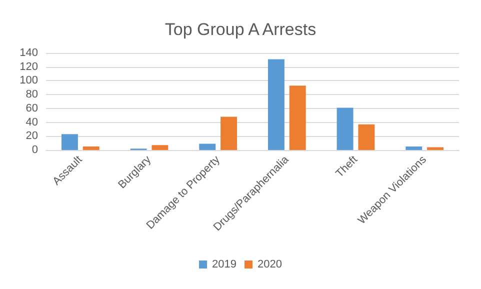 The width and height of the screenshot is (481, 289). I want to click on legend-label: 2019, so click(224, 264).